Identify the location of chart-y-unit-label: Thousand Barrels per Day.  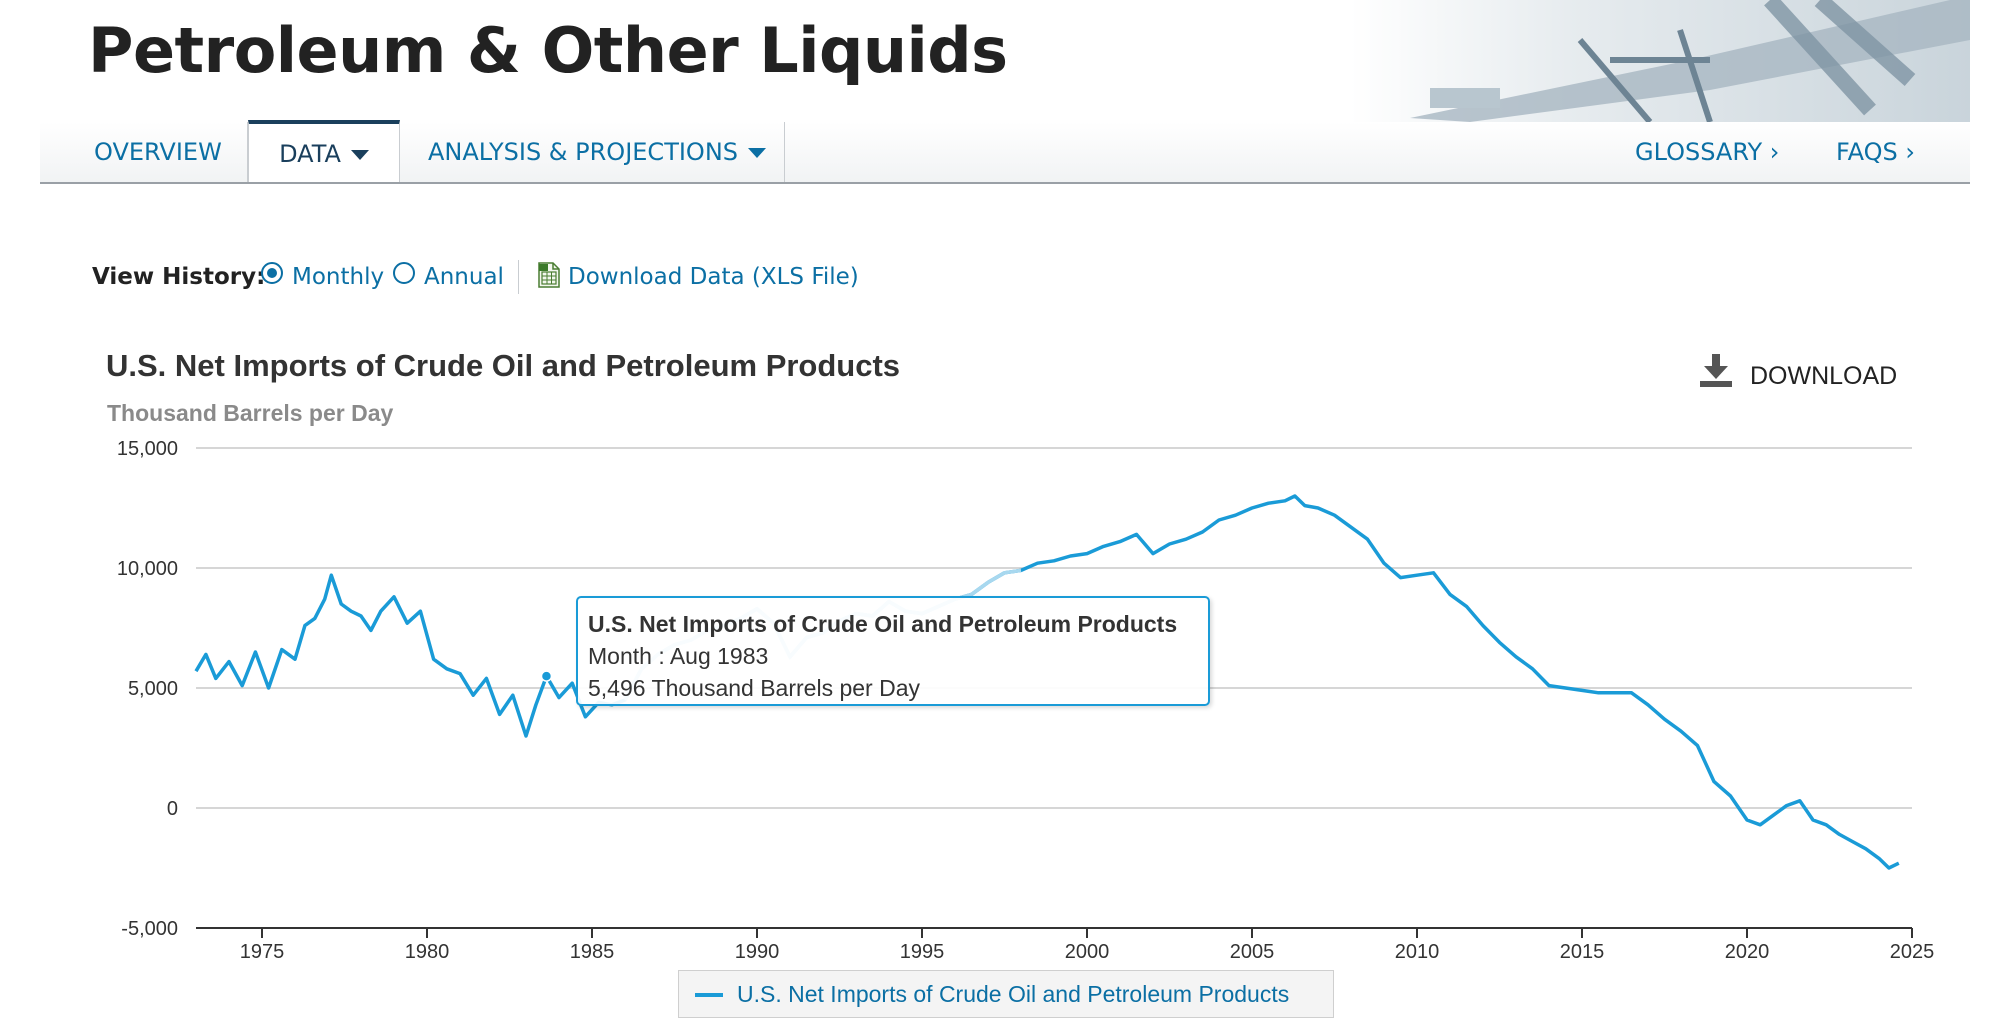
(250, 413).